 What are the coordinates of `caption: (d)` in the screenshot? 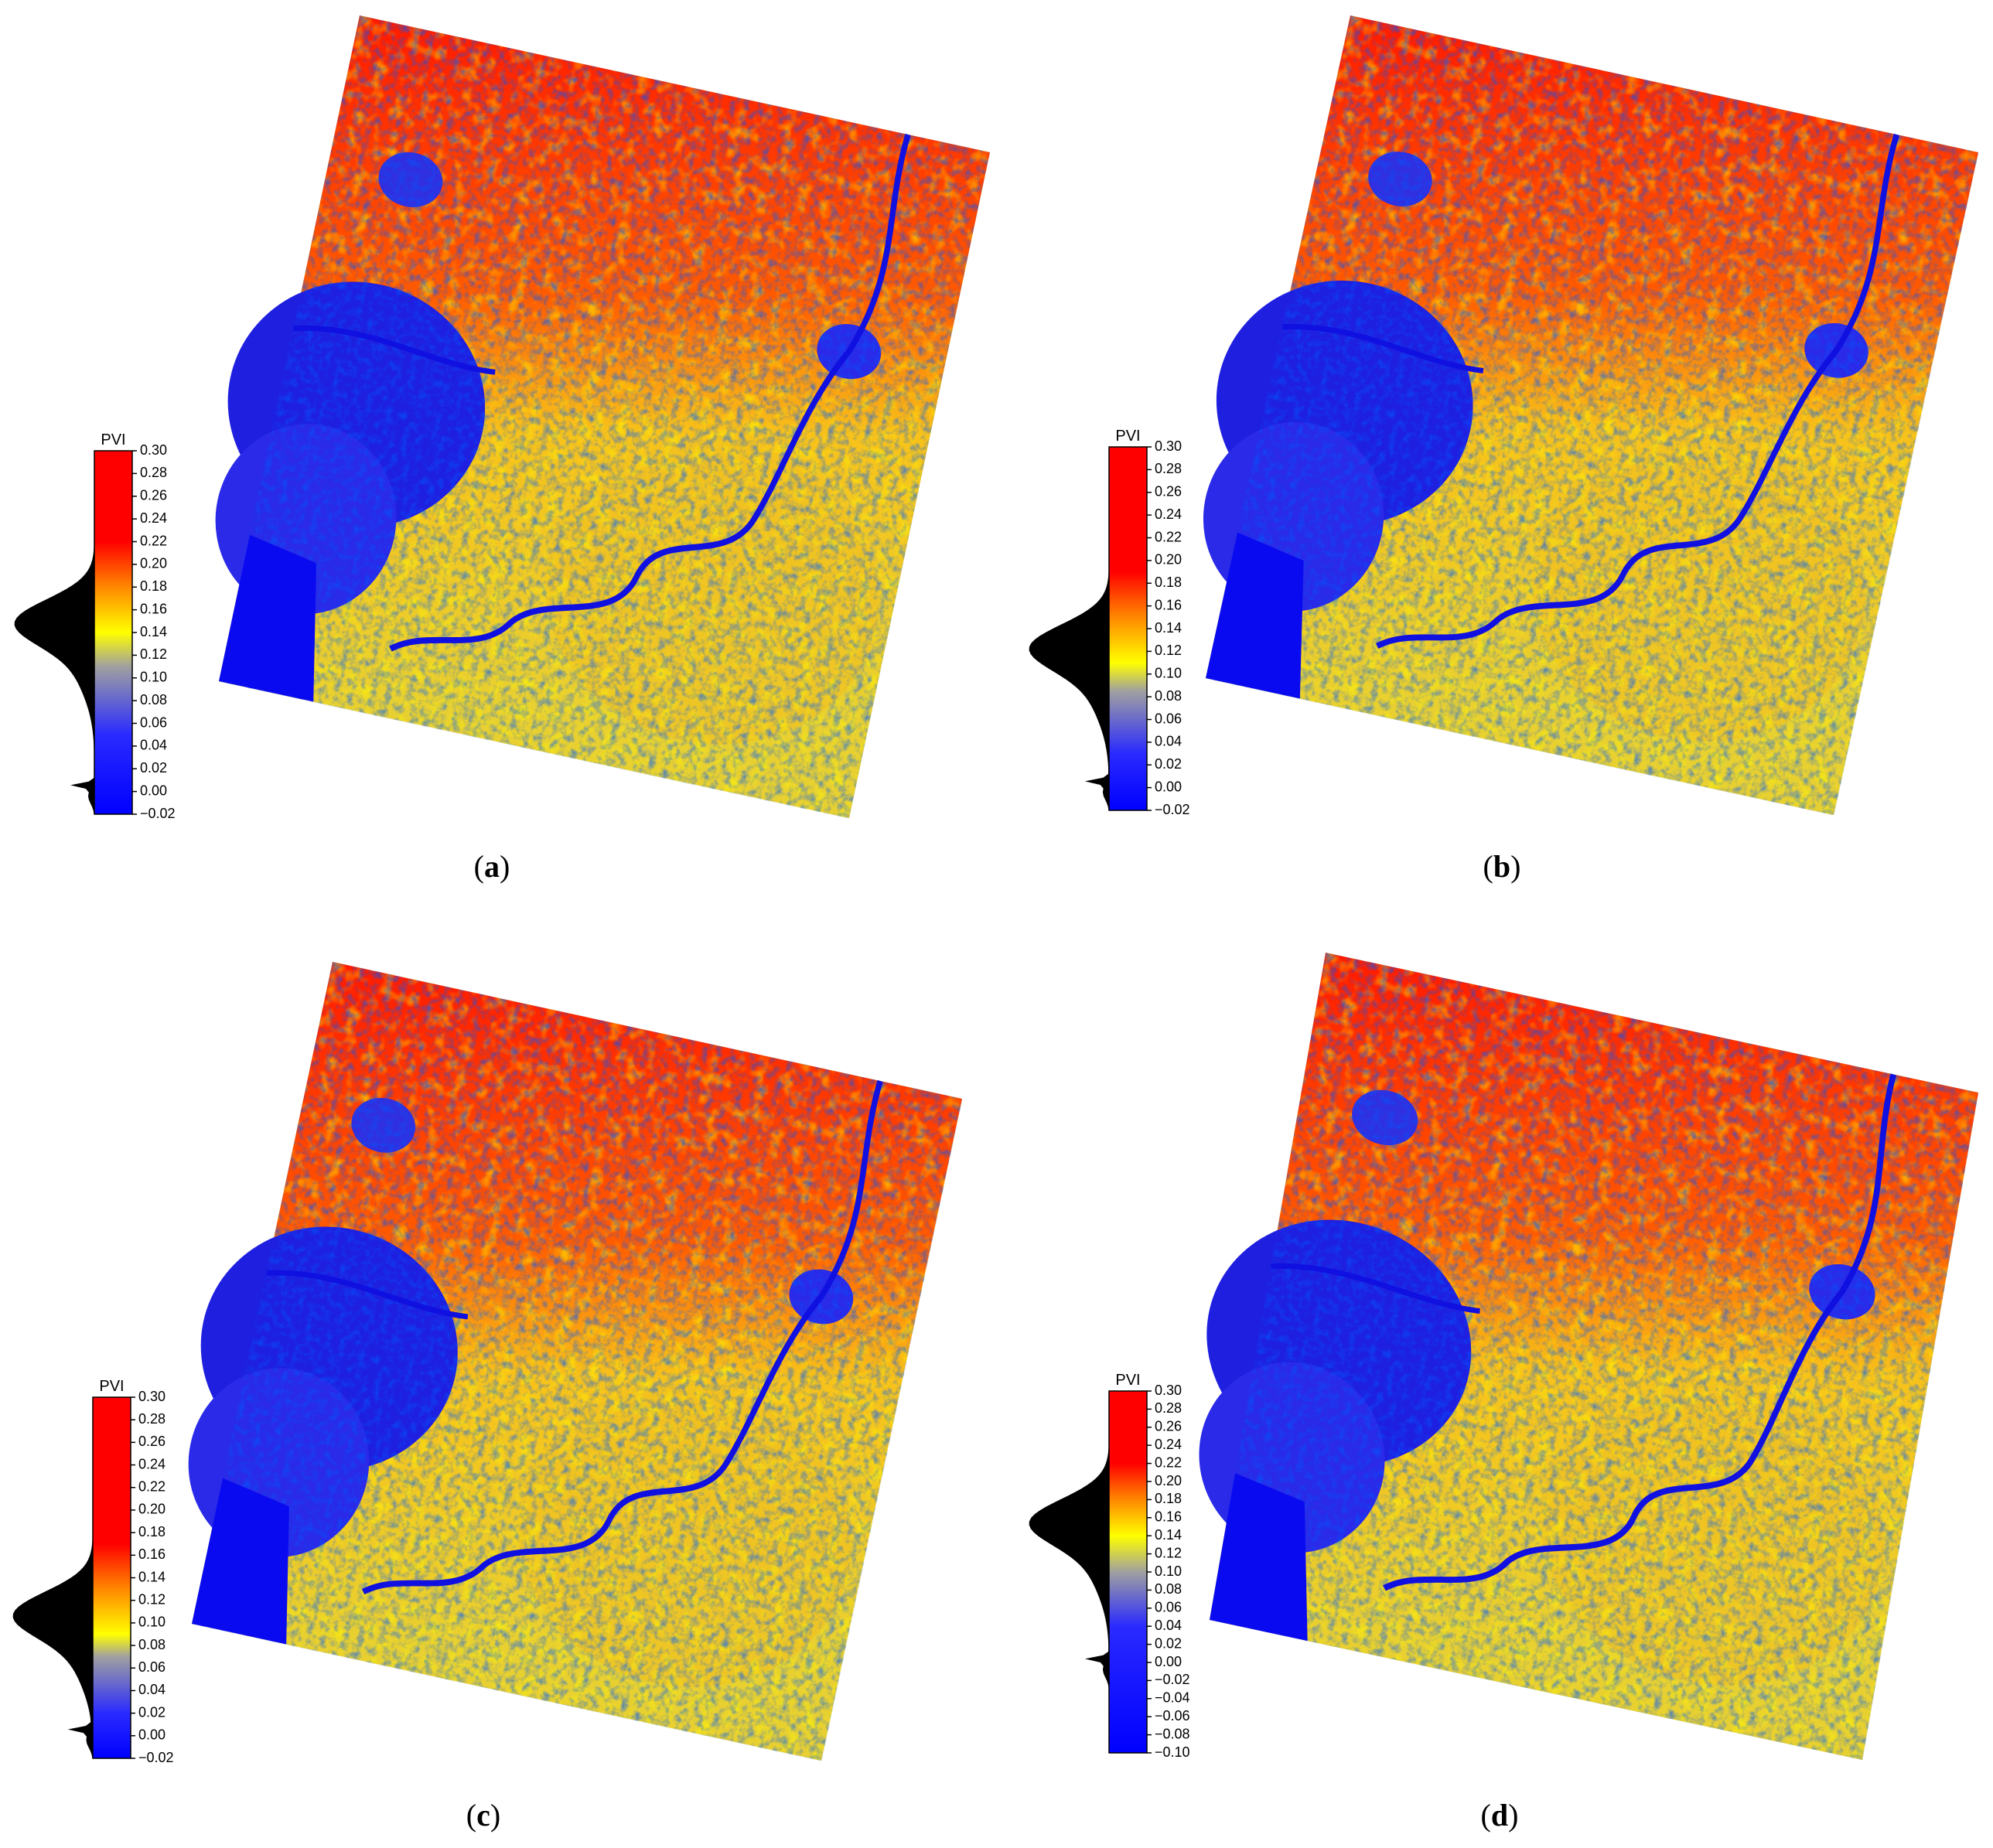 It's located at (1500, 1815).